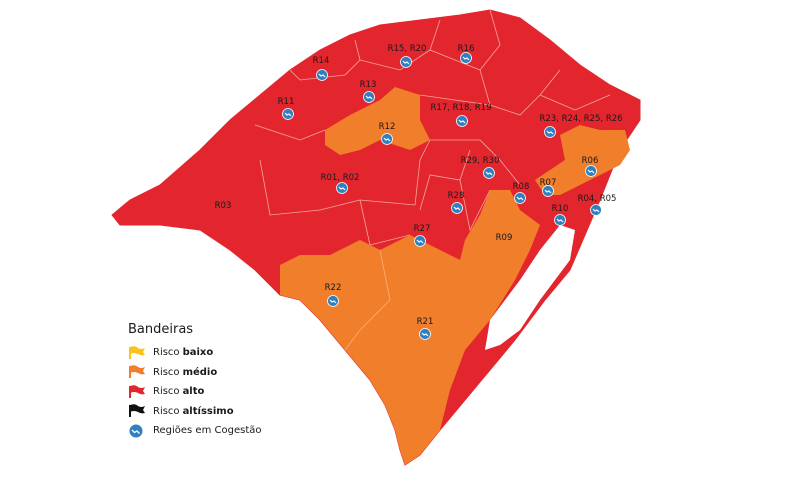 The width and height of the screenshot is (800, 484). I want to click on region-label: R14, so click(321, 61).